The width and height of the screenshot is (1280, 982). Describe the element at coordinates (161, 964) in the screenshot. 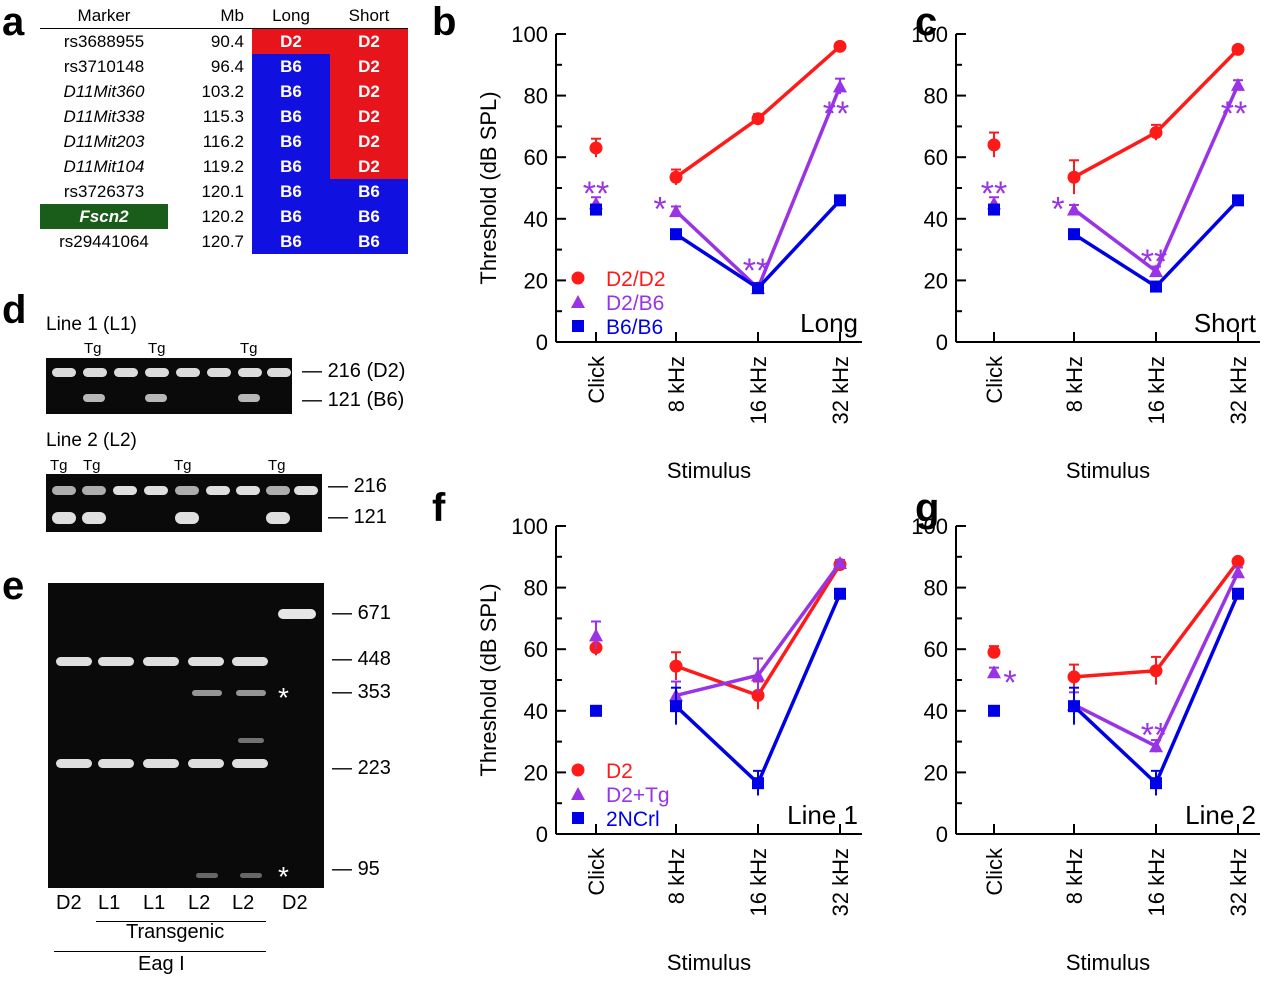

I see `eagI-label: Eag I` at that location.